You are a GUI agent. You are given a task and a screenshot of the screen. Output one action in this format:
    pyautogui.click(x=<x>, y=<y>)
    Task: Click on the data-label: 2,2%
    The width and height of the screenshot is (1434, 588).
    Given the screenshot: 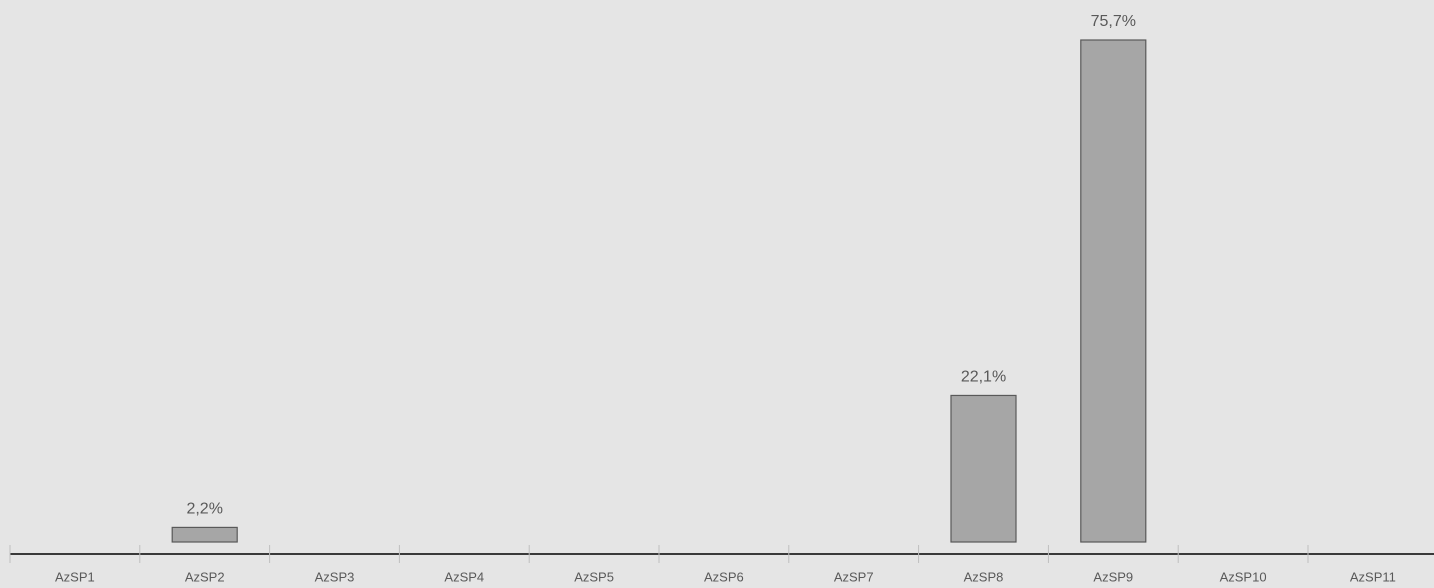 What is the action you would take?
    pyautogui.click(x=204, y=509)
    